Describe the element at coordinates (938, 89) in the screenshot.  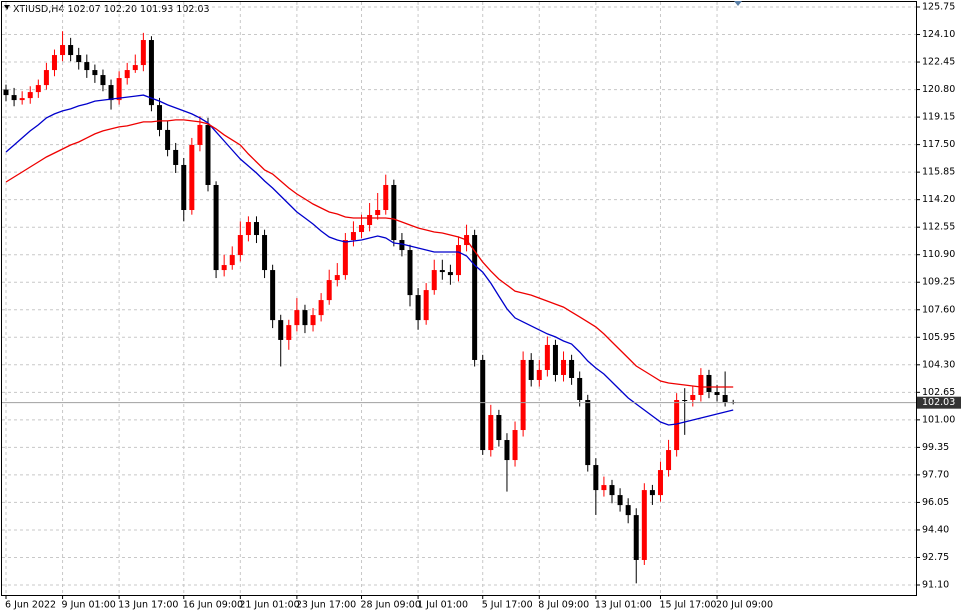
I see `y-tick-label: 120.80` at that location.